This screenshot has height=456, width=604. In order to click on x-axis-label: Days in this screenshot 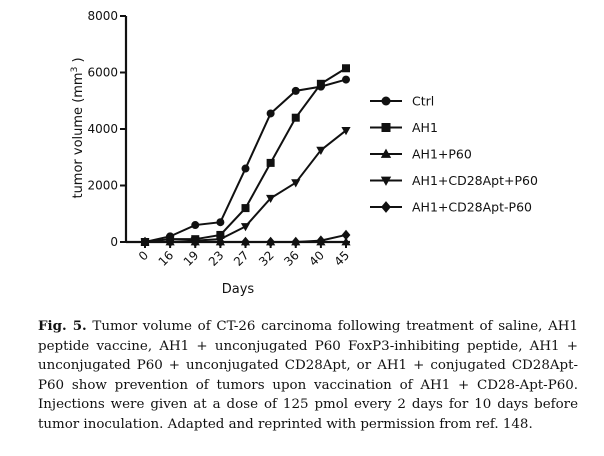, I will do `click(238, 289)`.